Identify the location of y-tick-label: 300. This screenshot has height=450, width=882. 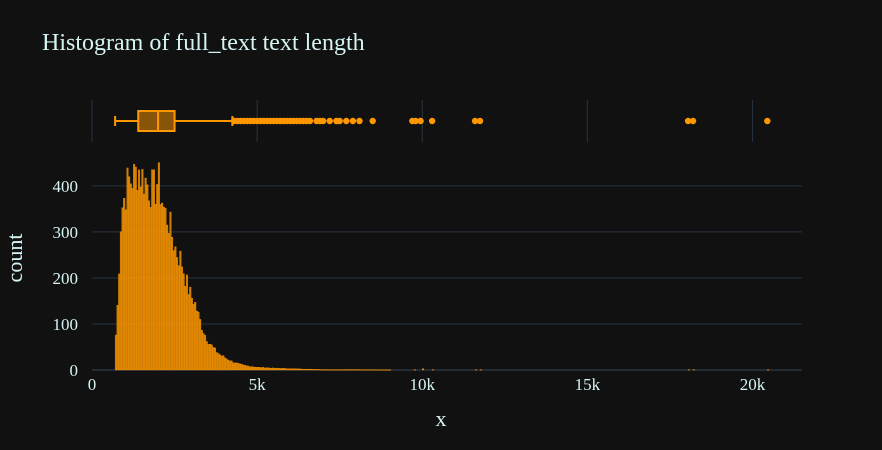
(66, 232).